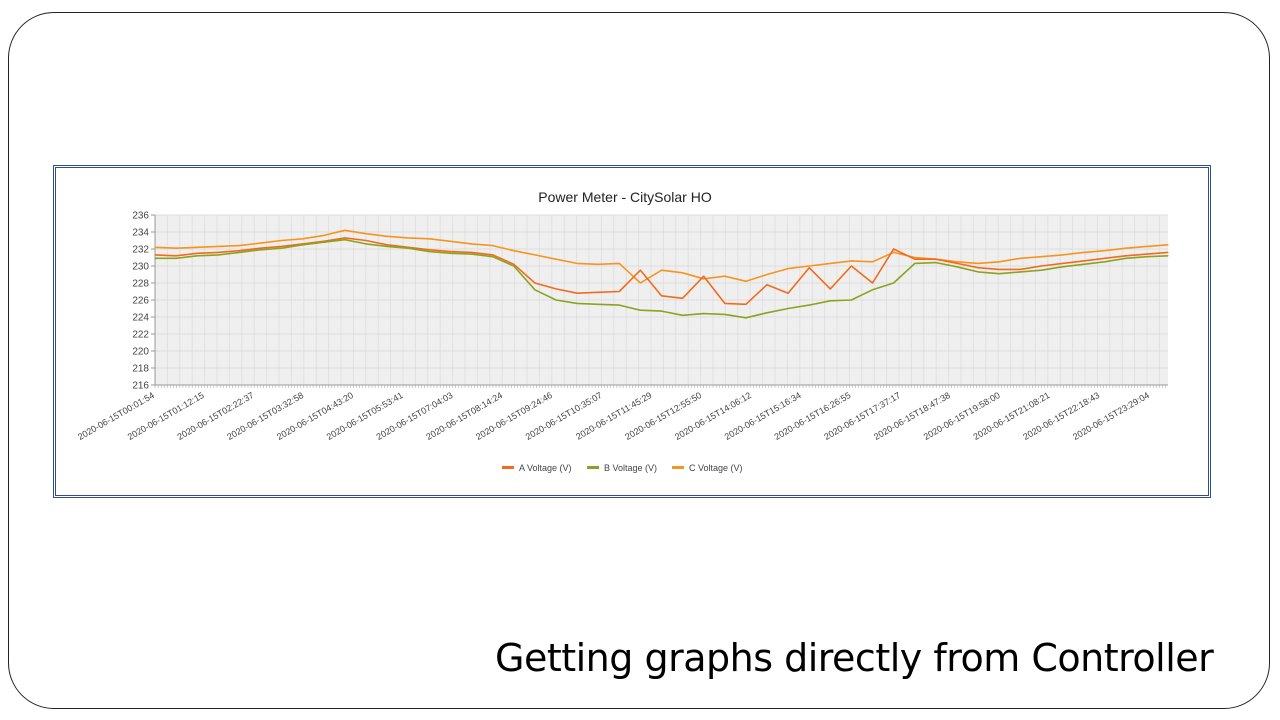 The image size is (1280, 720). What do you see at coordinates (140, 386) in the screenshot?
I see `y-tick-label: 216` at bounding box center [140, 386].